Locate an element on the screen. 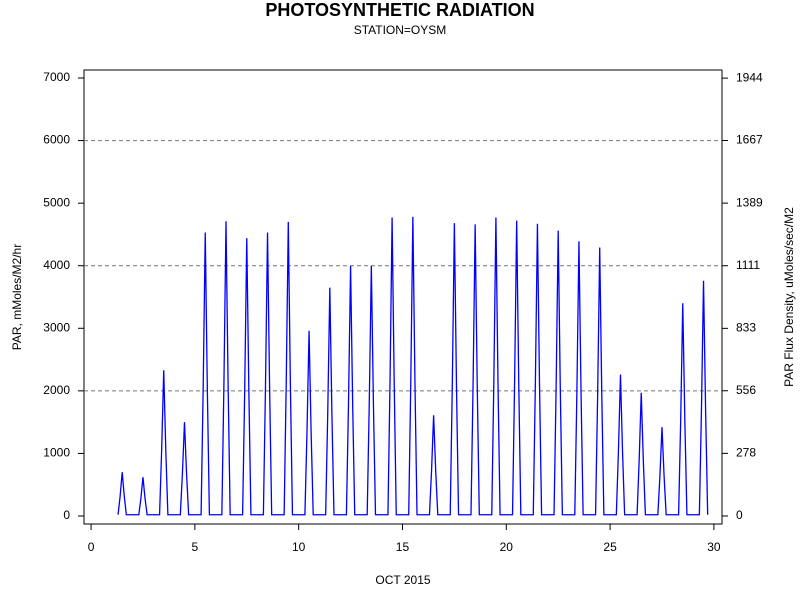 The height and width of the screenshot is (600, 800). y-tick-label: 3000 is located at coordinates (56, 327).